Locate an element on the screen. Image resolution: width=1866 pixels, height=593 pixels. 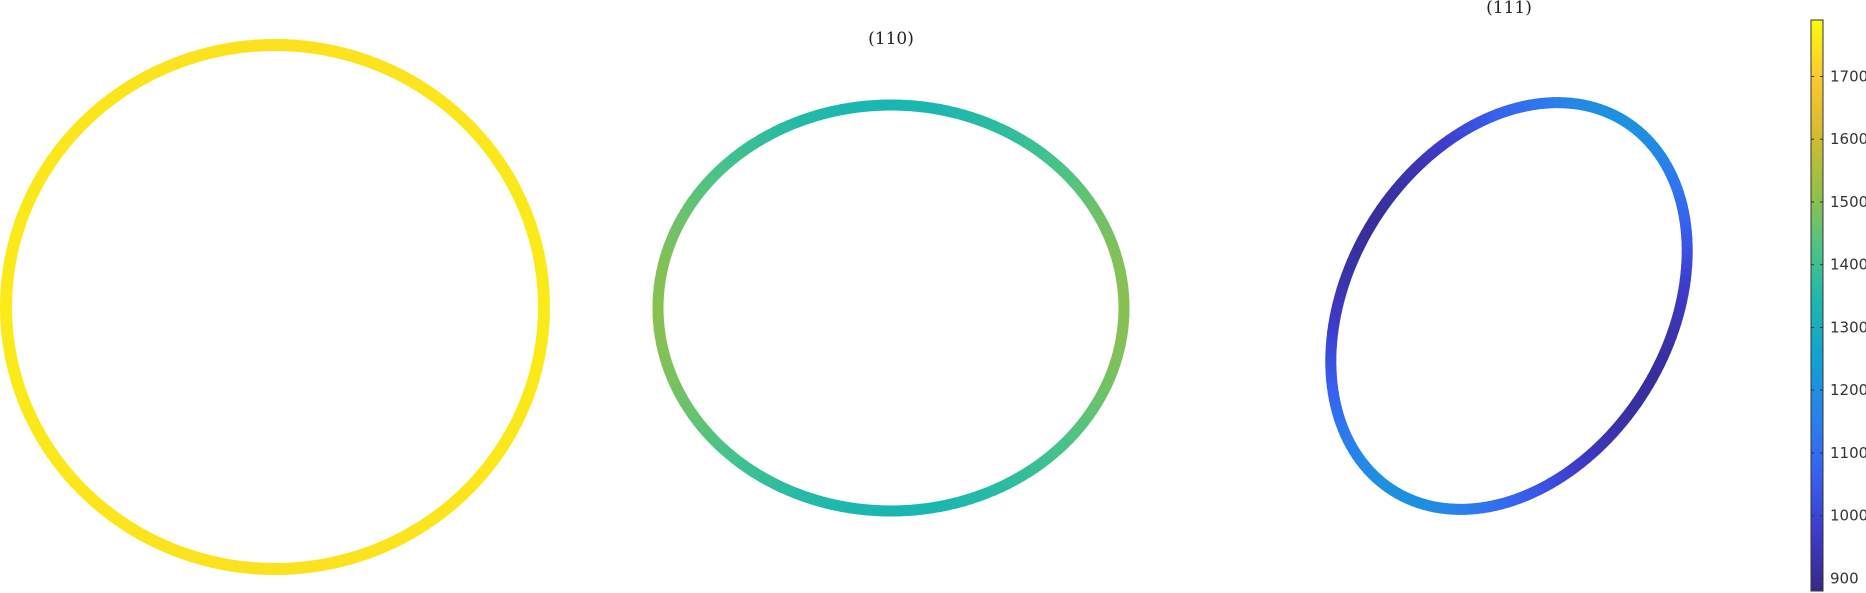
colorbar-tick-label: 1300 is located at coordinates (1848, 327).